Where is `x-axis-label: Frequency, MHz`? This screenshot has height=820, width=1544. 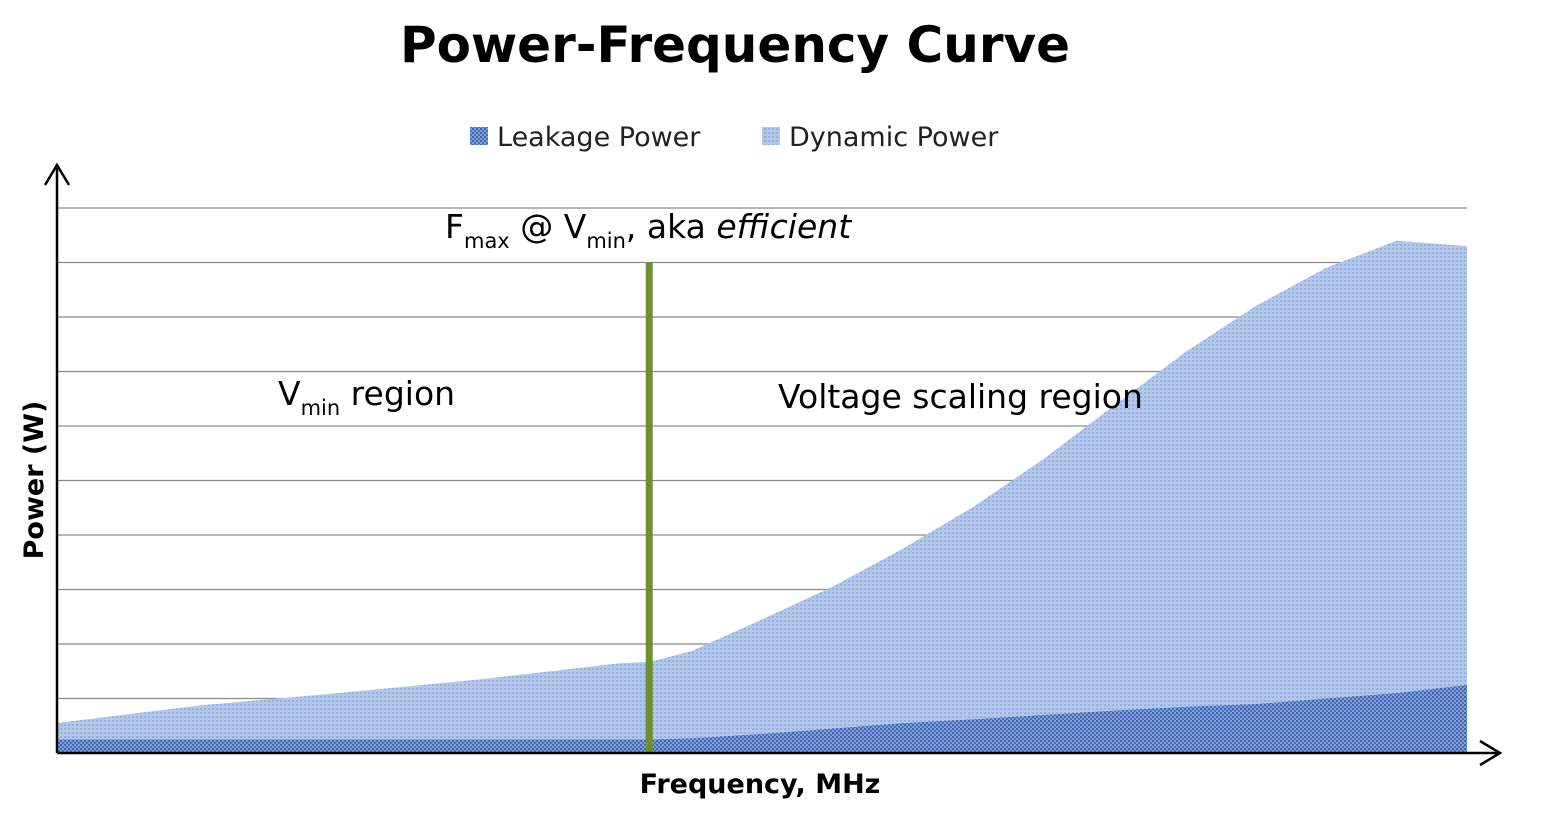
x-axis-label: Frequency, MHz is located at coordinates (760, 784).